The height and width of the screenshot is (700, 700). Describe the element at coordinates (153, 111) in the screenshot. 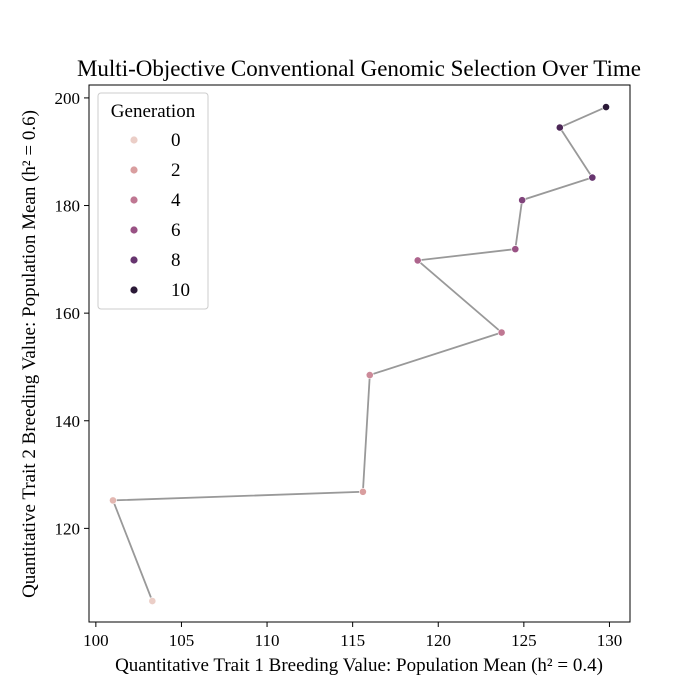

I see `legend-title: Generation` at that location.